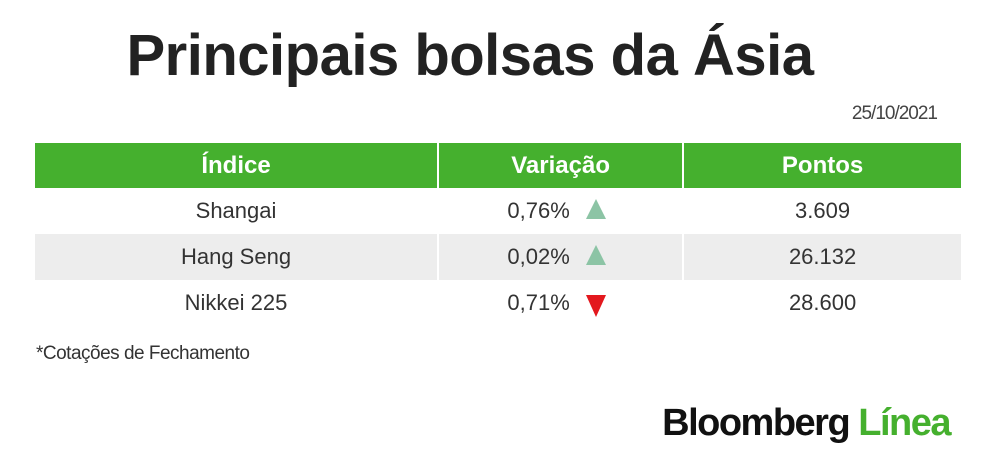  Describe the element at coordinates (237, 257) in the screenshot. I see `index-name: Hang Seng` at that location.